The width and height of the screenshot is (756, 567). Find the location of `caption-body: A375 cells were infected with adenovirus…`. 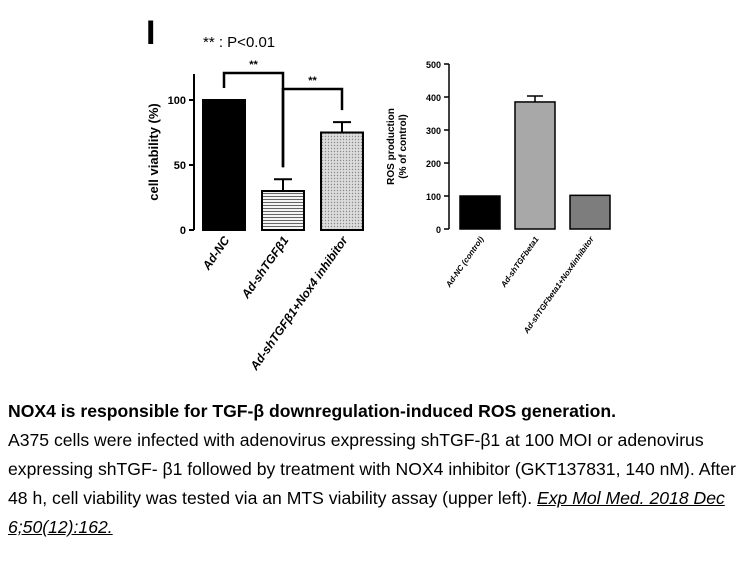

caption-body: A375 cells were infected with adenovirus… is located at coordinates (372, 469).